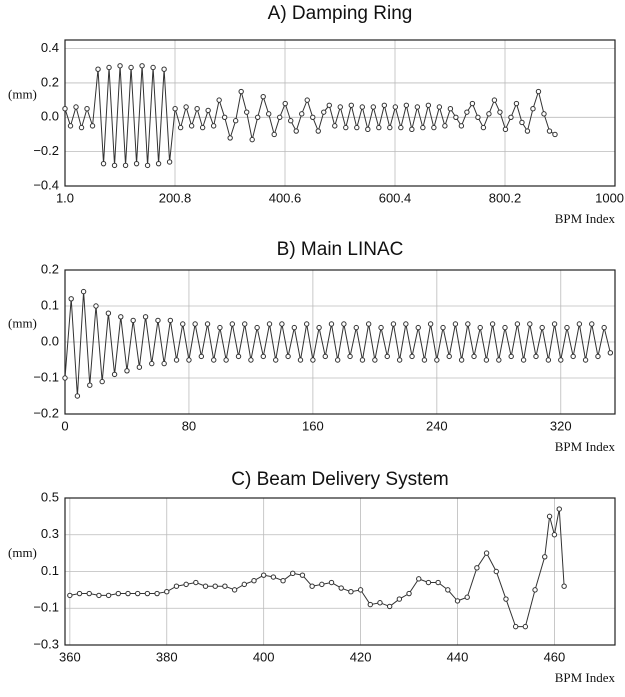  Describe the element at coordinates (610, 197) in the screenshot. I see `x-tick-label: 1000.0` at that location.